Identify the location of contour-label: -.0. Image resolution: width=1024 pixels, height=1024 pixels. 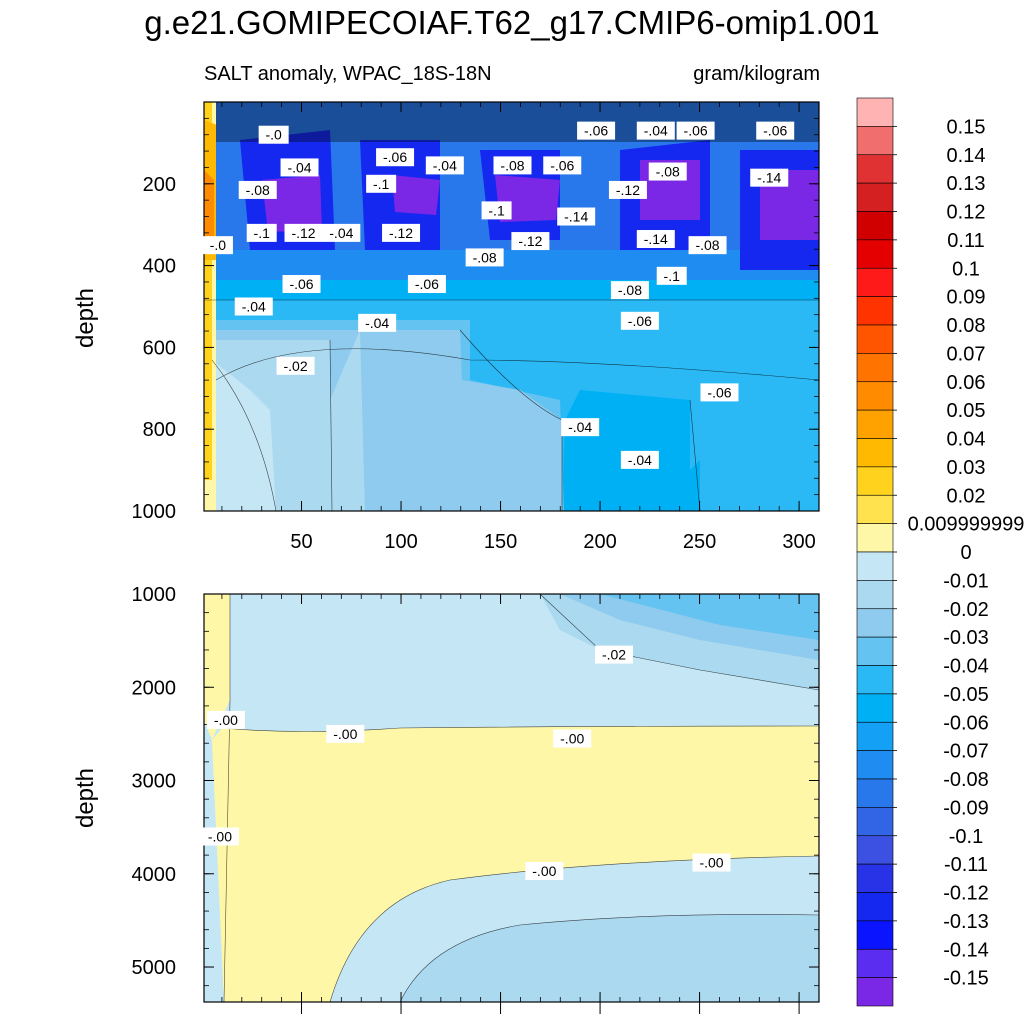
(218, 245).